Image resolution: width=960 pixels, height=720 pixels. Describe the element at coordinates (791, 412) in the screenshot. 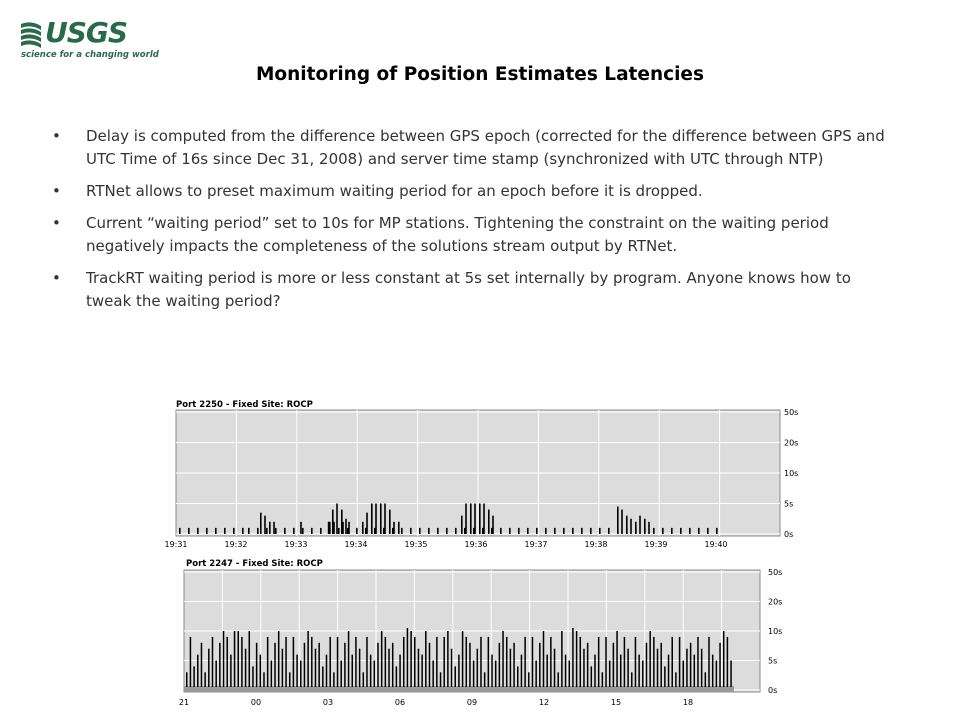

I see `y-tick-label: 50s` at that location.